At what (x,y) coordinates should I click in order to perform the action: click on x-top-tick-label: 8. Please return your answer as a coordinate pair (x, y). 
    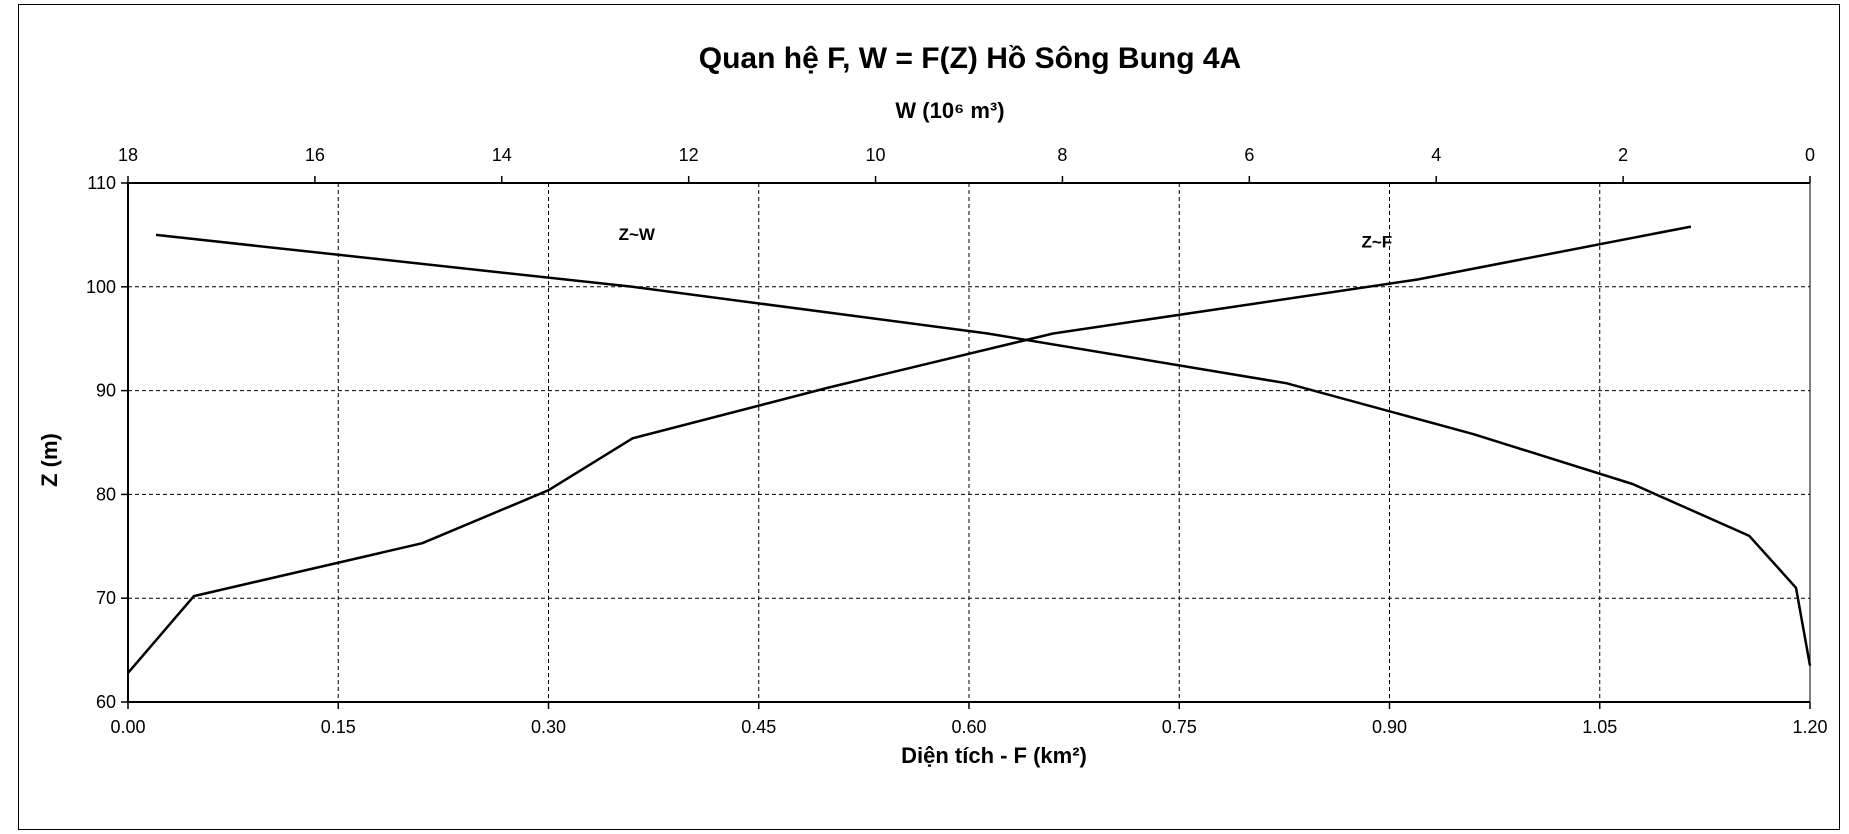
    Looking at the image, I should click on (1062, 155).